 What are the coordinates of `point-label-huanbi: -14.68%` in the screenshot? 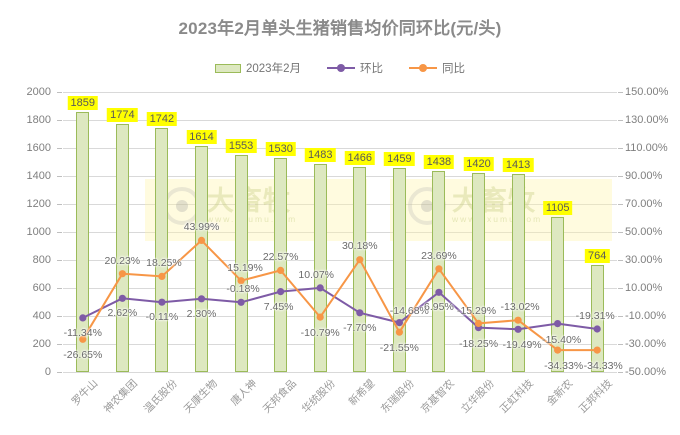 It's located at (409, 310).